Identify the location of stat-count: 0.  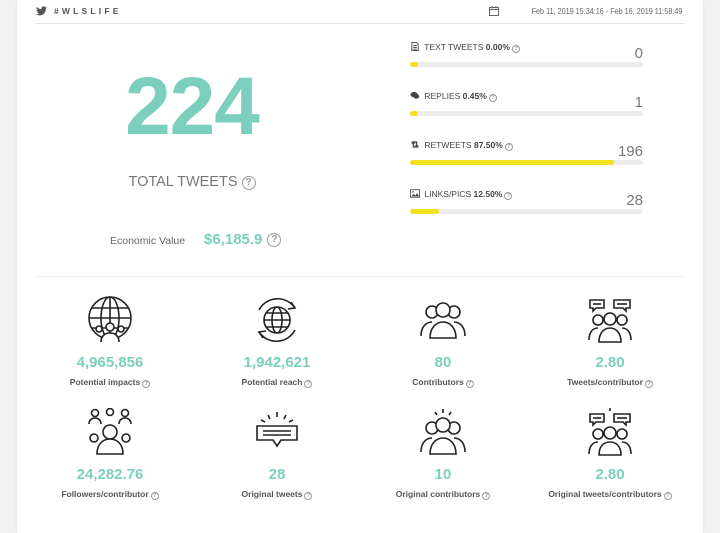
(638, 53).